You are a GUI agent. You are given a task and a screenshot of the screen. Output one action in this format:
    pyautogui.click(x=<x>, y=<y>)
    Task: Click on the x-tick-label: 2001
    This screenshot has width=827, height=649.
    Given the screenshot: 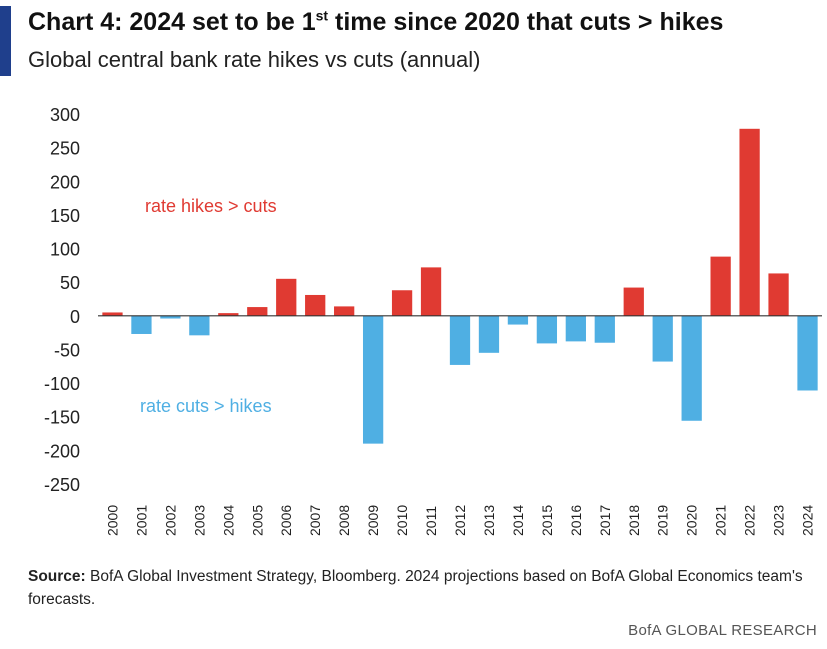 What is the action you would take?
    pyautogui.click(x=141, y=520)
    